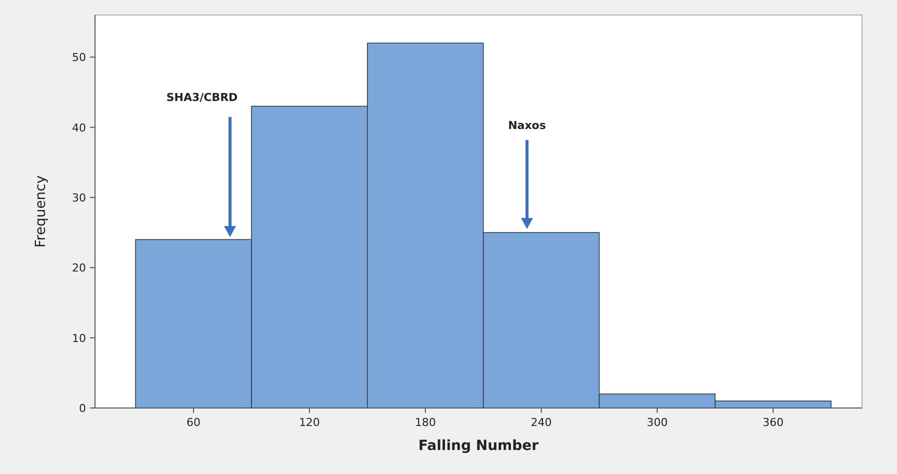 The height and width of the screenshot is (474, 897). What do you see at coordinates (527, 125) in the screenshot?
I see `annotation: Naxos` at bounding box center [527, 125].